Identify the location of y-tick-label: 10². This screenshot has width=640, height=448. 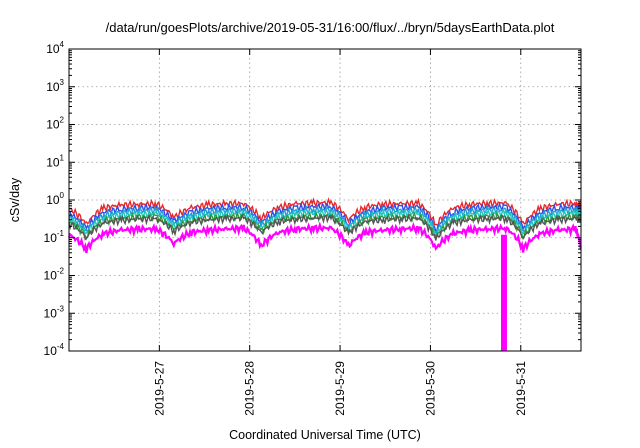
(55, 124).